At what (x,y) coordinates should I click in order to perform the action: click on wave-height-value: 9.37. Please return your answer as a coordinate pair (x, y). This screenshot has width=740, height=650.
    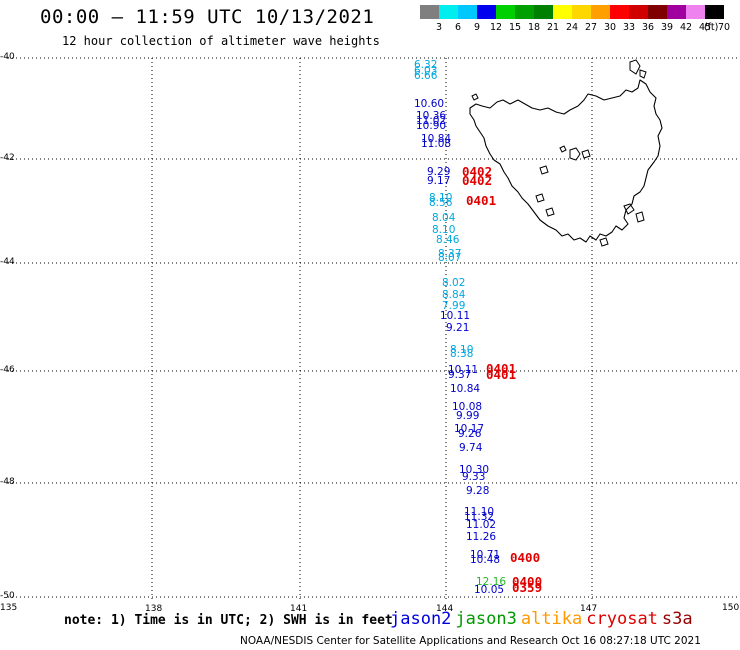
    Looking at the image, I should click on (460, 375).